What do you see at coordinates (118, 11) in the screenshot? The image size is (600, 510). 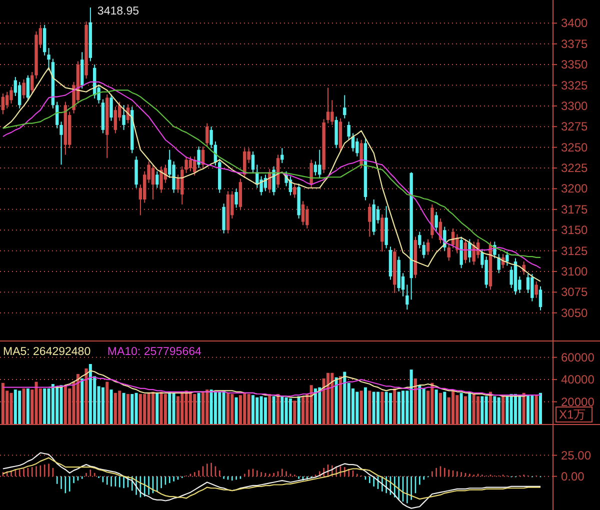 I see `annotation: 3418.95` at bounding box center [118, 11].